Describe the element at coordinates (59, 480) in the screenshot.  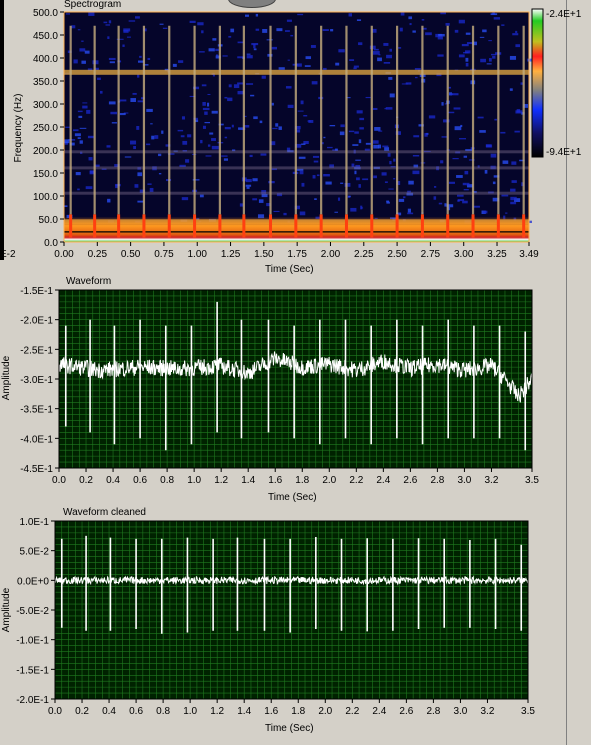
I see `x-tick-label: 0.0` at that location.